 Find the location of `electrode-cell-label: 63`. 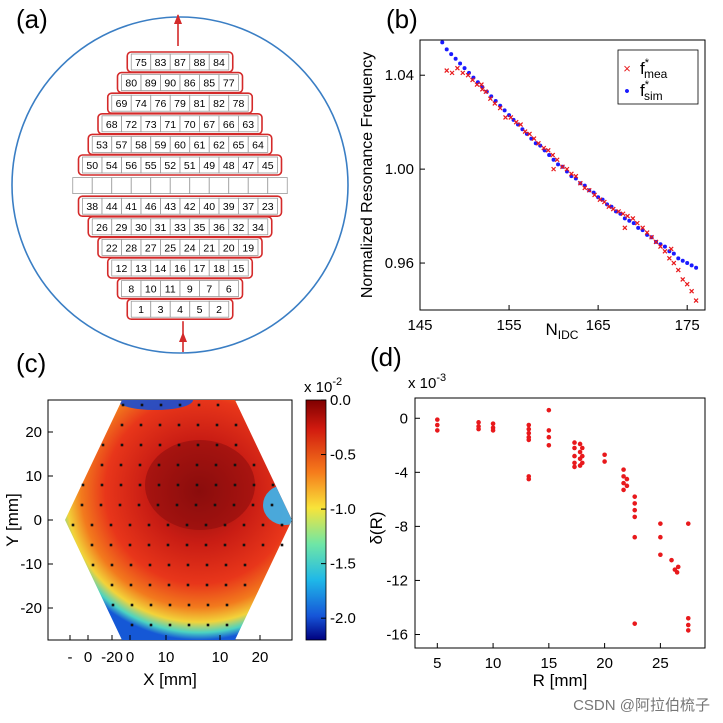

electrode-cell-label: 63 is located at coordinates (248, 125).